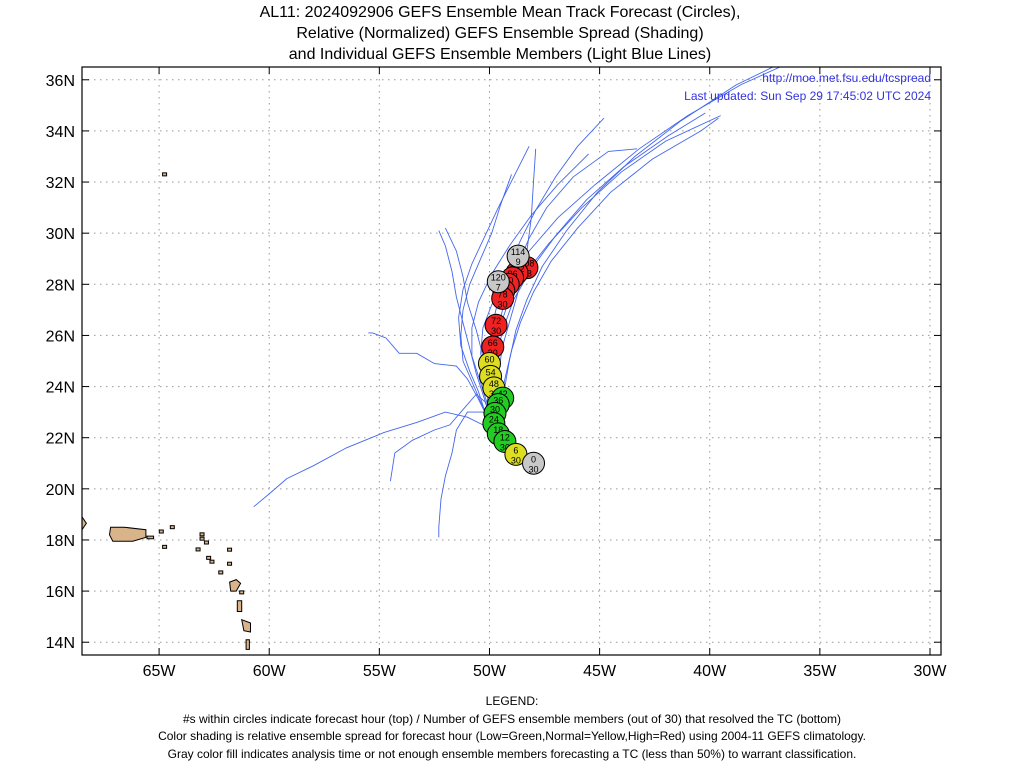  Describe the element at coordinates (494, 384) in the screenshot. I see `forecast-hour-label: 48` at that location.